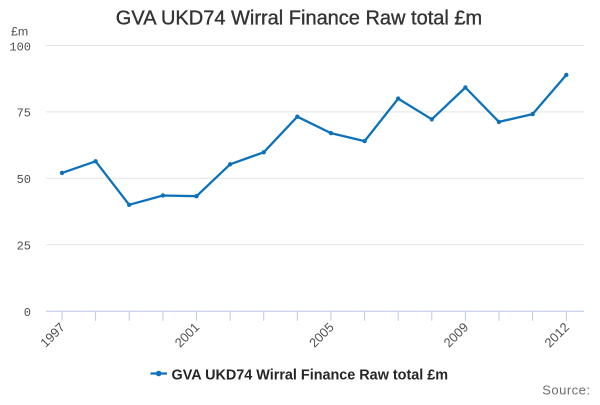 Image resolution: width=600 pixels, height=405 pixels. I want to click on svg-text: 75, so click(24, 114).